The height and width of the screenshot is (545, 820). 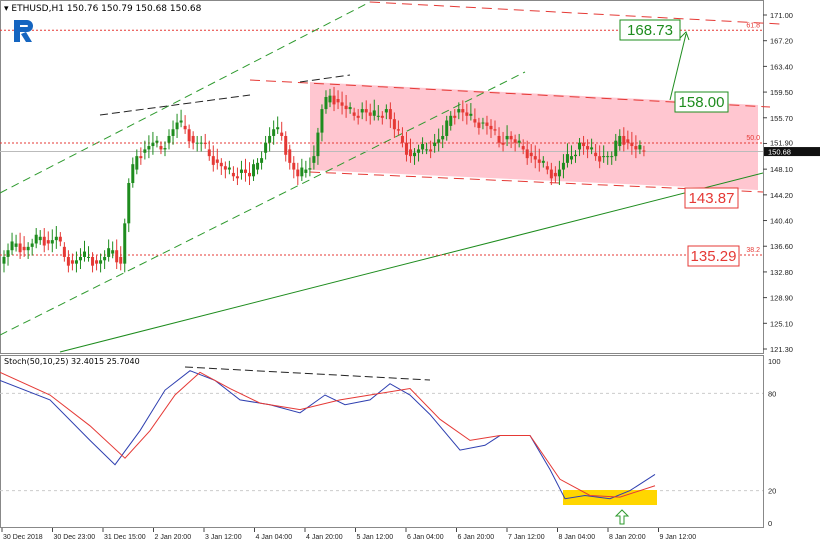 What do you see at coordinates (753, 25) in the screenshot?
I see `fib-label: 61.8` at bounding box center [753, 25].